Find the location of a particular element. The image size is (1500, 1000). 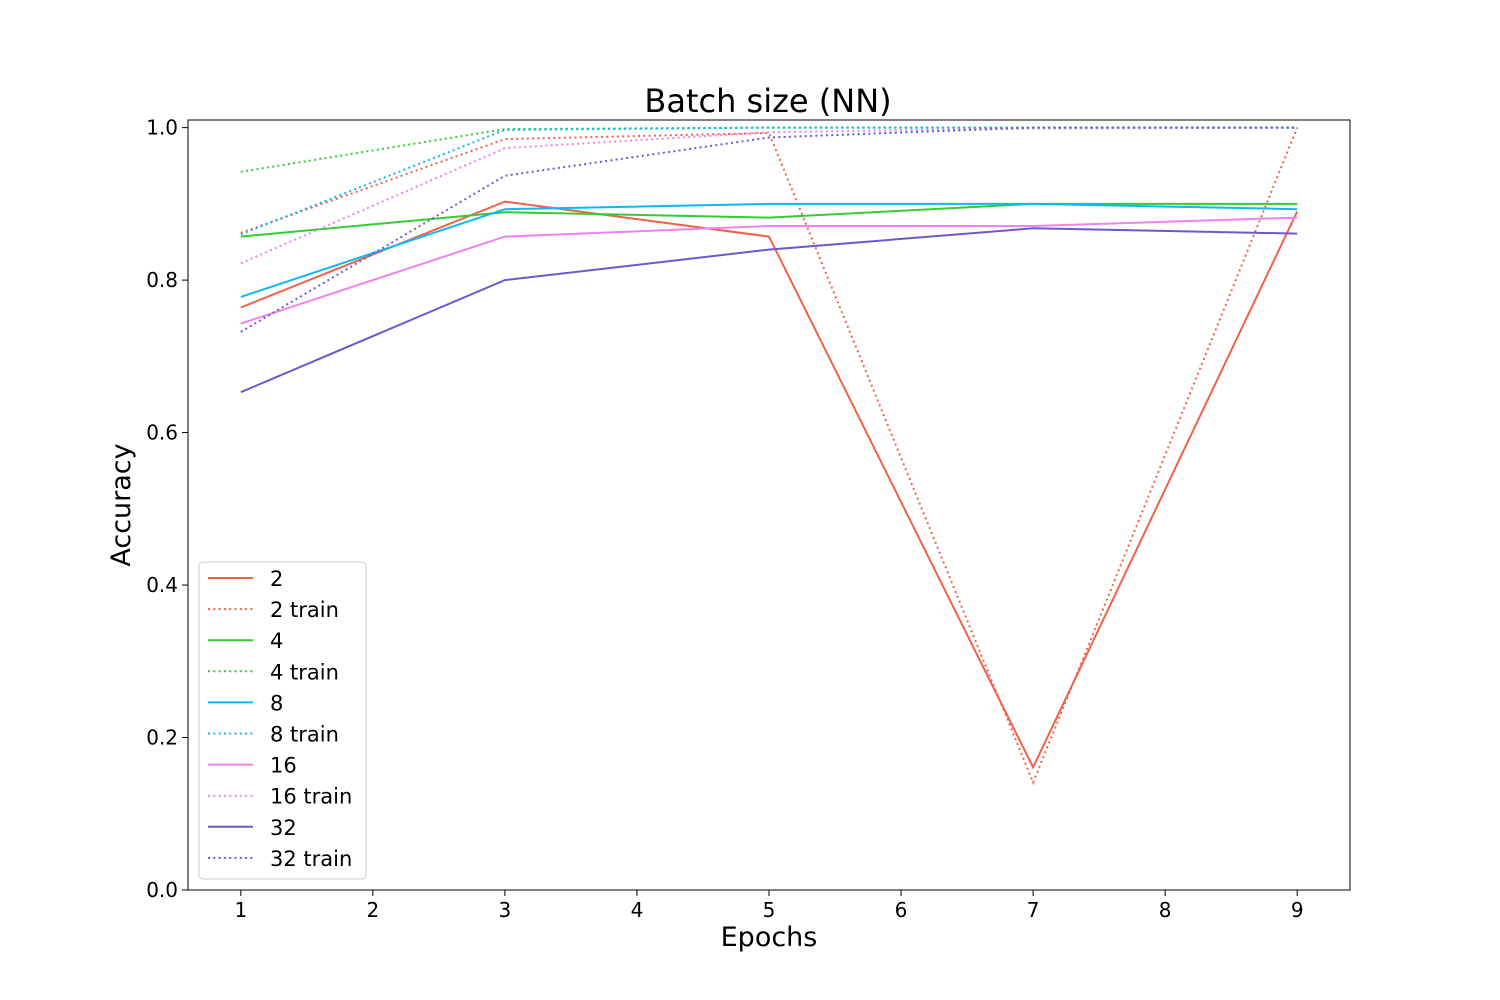

y-tick-label: 0.2 is located at coordinates (162, 738).